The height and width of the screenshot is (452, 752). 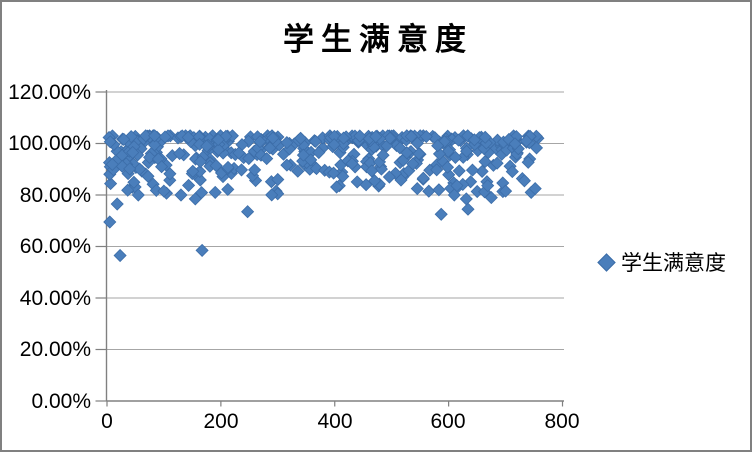 I want to click on y-axis-label: 100.00%, so click(x=49, y=143).